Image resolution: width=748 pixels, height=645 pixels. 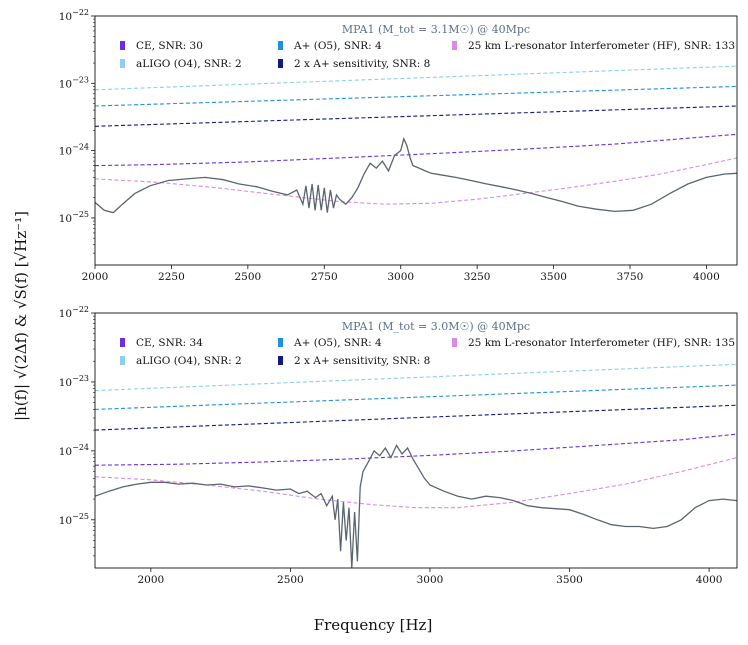 I want to click on x-tick-label: 3250, so click(x=477, y=277).